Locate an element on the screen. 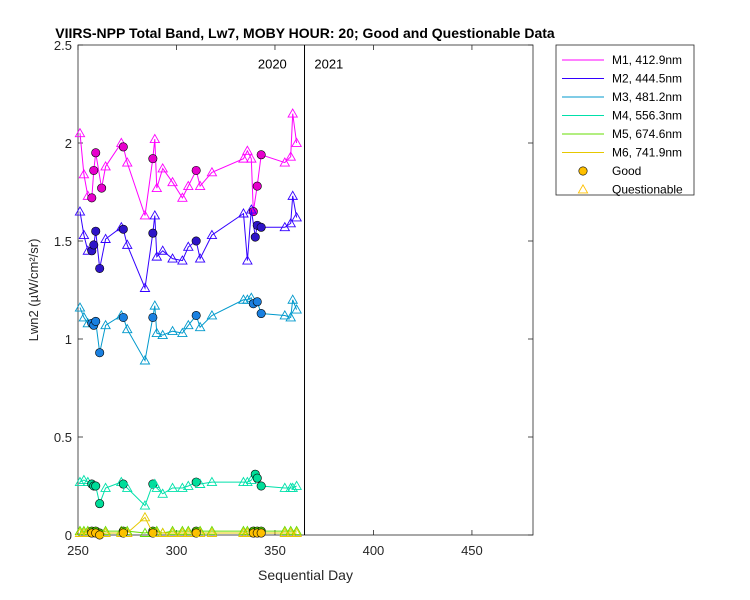 The height and width of the screenshot is (600, 750). y-axis-label: Lwn2 (µW/cm²/sr) is located at coordinates (33, 290).